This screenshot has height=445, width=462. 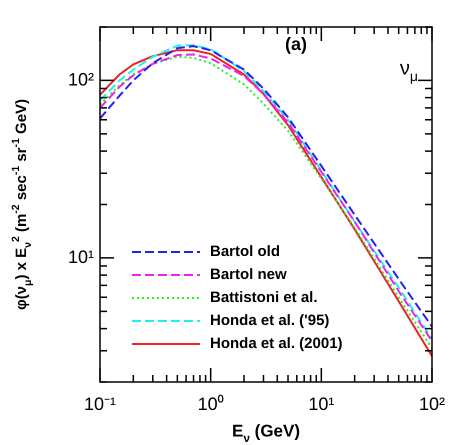 What do you see at coordinates (321, 404) in the screenshot?
I see `x-tick-label: 10¹` at bounding box center [321, 404].